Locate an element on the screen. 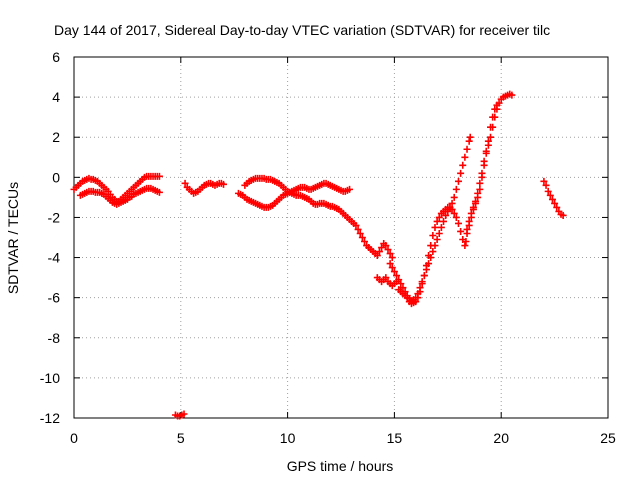 This screenshot has width=640, height=480. x-tick-label: 10 is located at coordinates (288, 438).